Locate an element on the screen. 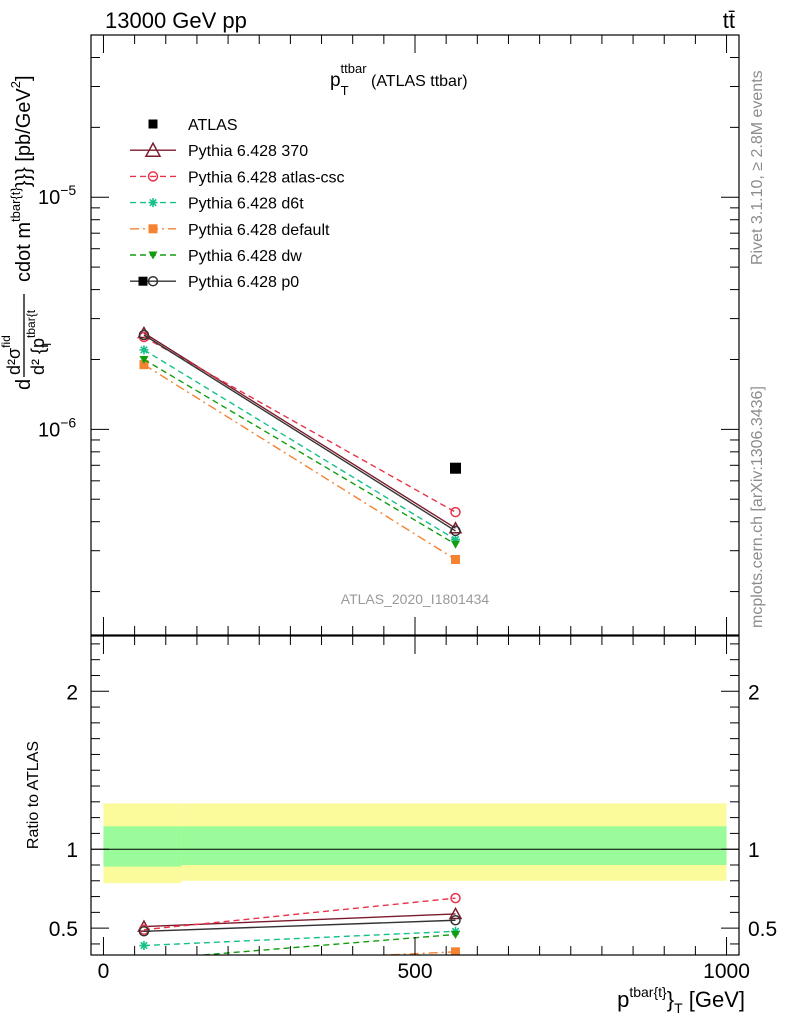 The width and height of the screenshot is (786, 1024). ylabel-den-sup: tbar{t is located at coordinates (31, 323).